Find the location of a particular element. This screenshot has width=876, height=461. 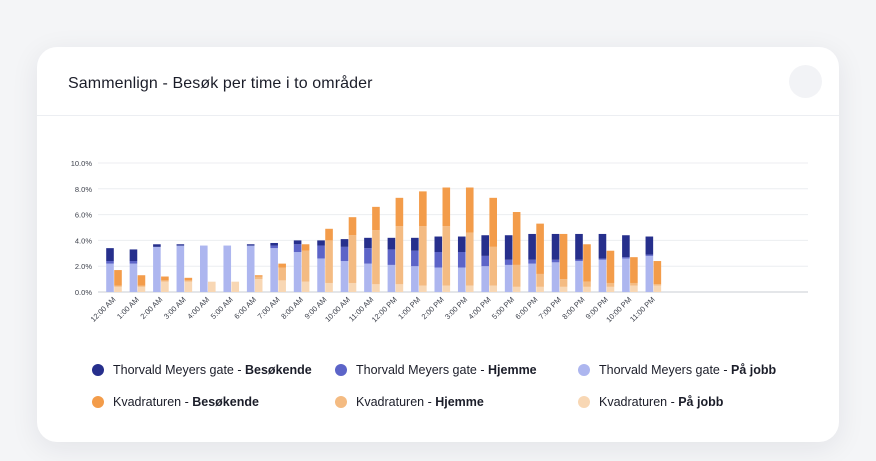

legend-item: Kvadraturen - Besøkende is located at coordinates (175, 402).